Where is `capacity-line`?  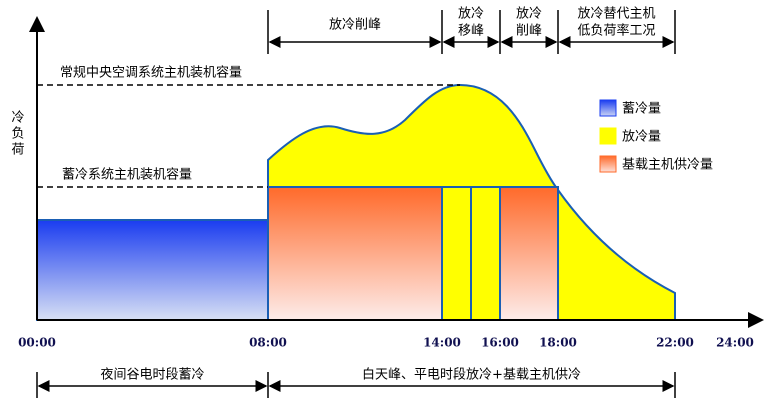 capacity-line is located at coordinates (471, 253).